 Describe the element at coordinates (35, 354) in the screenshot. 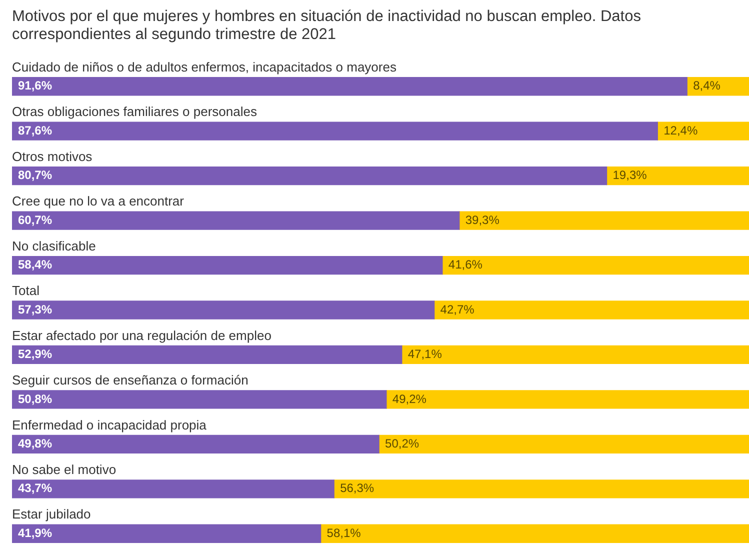

I see `data-label: 52,9%` at that location.